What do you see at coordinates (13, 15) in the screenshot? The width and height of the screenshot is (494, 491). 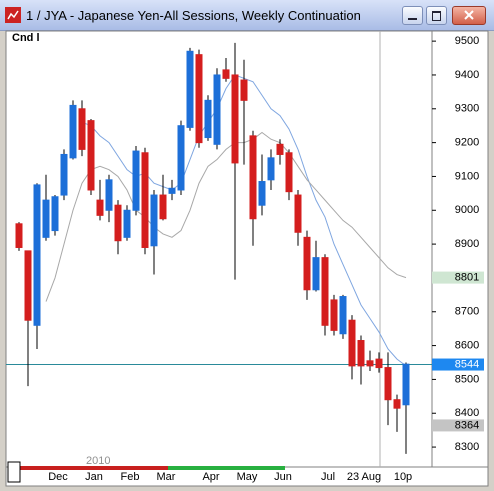 I see `app-icon` at bounding box center [13, 15].